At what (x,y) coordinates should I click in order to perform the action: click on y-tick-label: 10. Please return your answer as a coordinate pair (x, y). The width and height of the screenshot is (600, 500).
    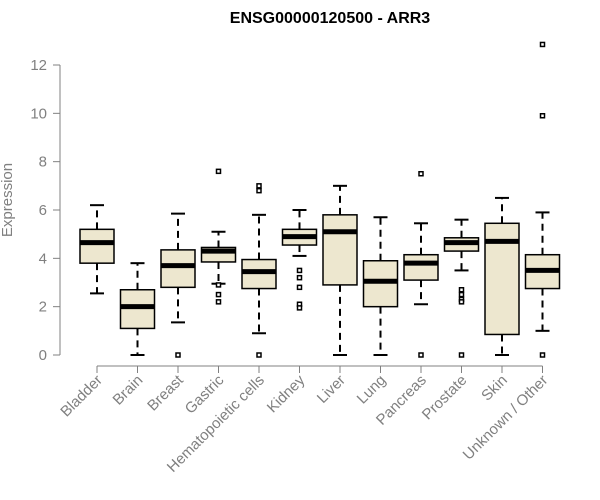
    Looking at the image, I should click on (38, 113).